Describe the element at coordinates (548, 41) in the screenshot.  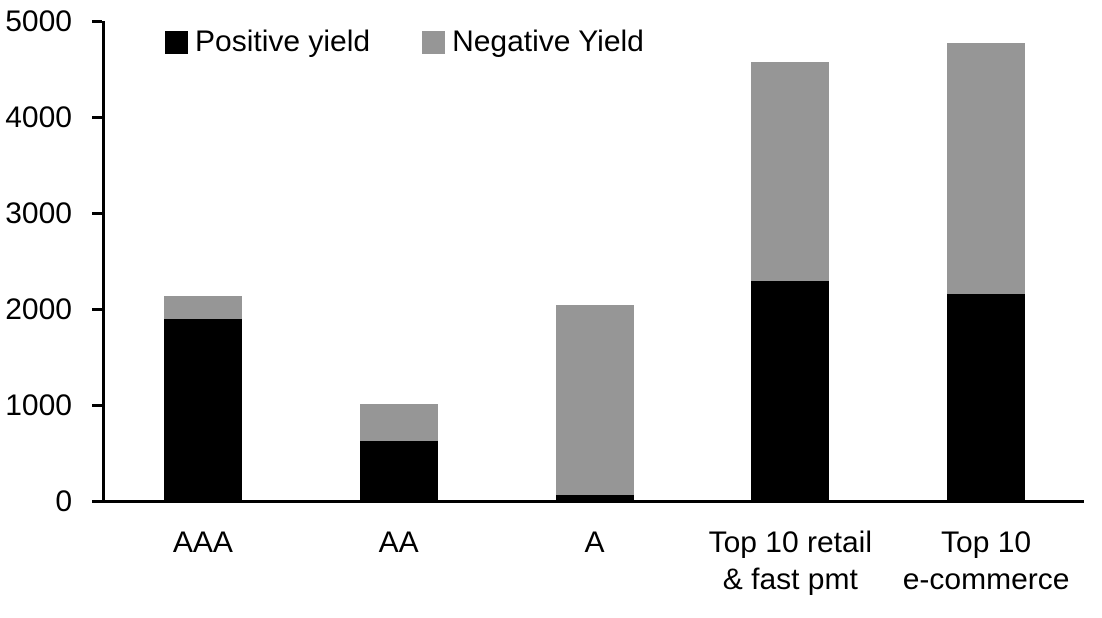
I see `legend-label-negative: Negative Yield` at that location.